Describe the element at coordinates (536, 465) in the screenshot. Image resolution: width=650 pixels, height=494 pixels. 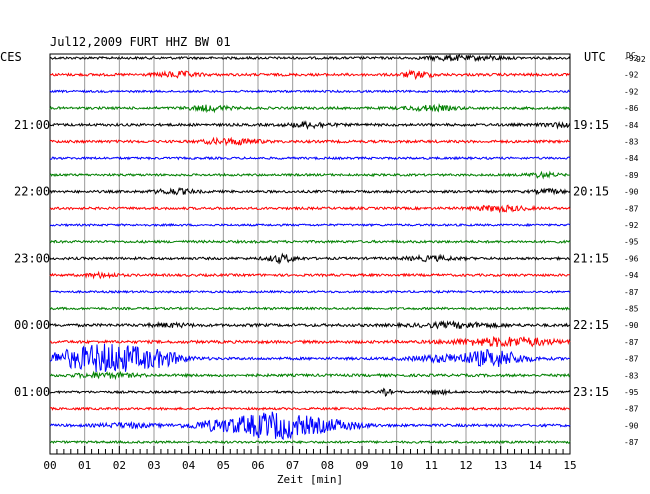
I see `x-tick-label: 14` at that location.